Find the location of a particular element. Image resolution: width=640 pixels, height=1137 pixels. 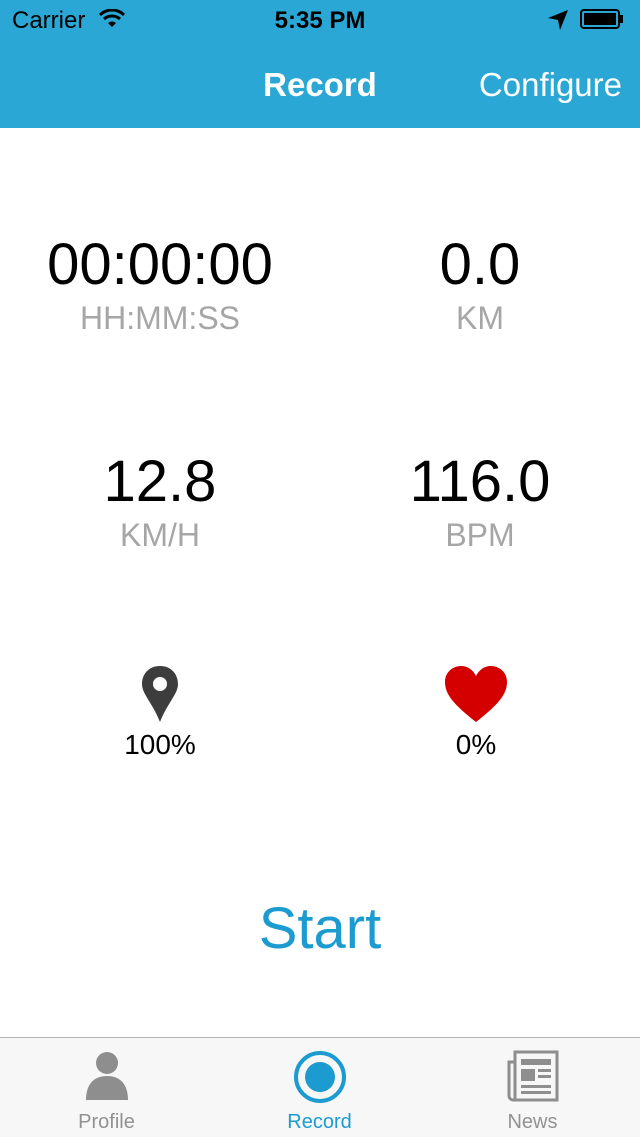

heart-rate-value: 116.0 is located at coordinates (480, 481).